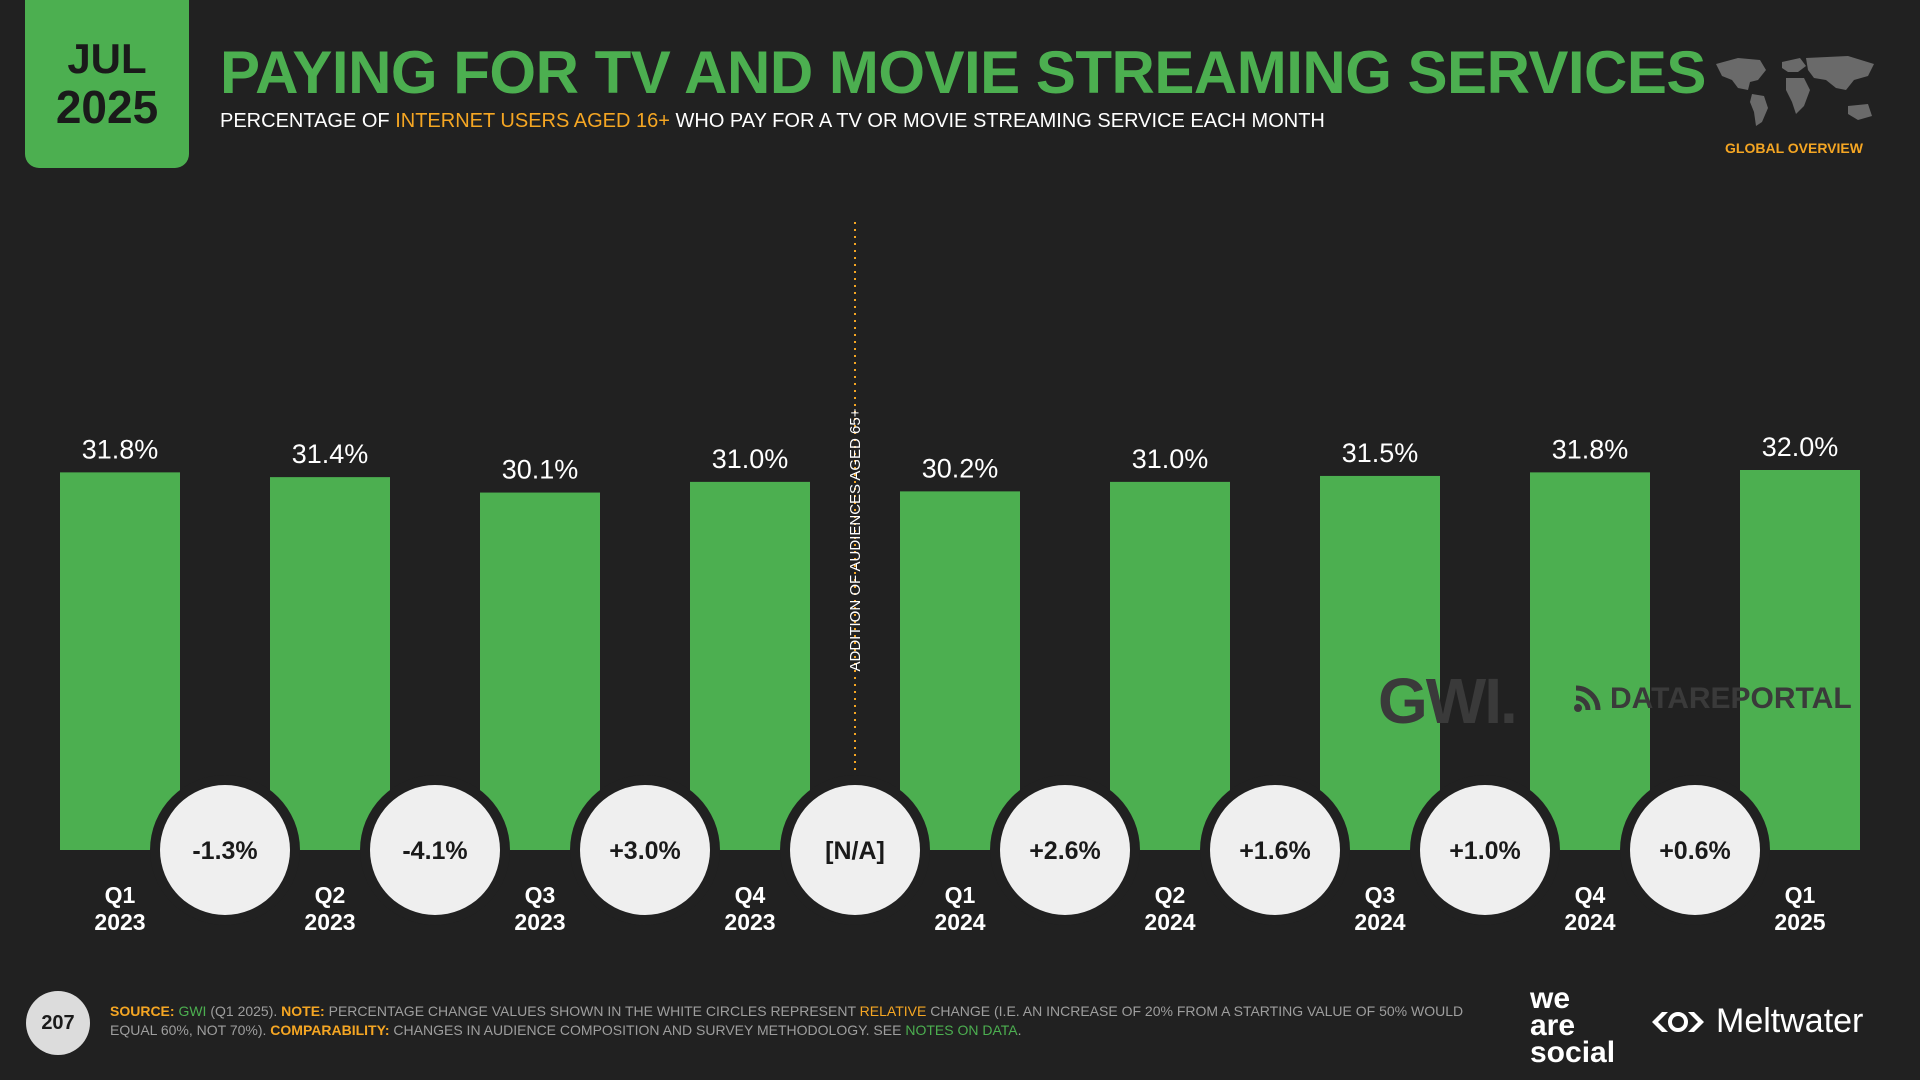 This screenshot has height=1080, width=1920. Describe the element at coordinates (58, 1023) in the screenshot. I see `page-number: 207` at that location.